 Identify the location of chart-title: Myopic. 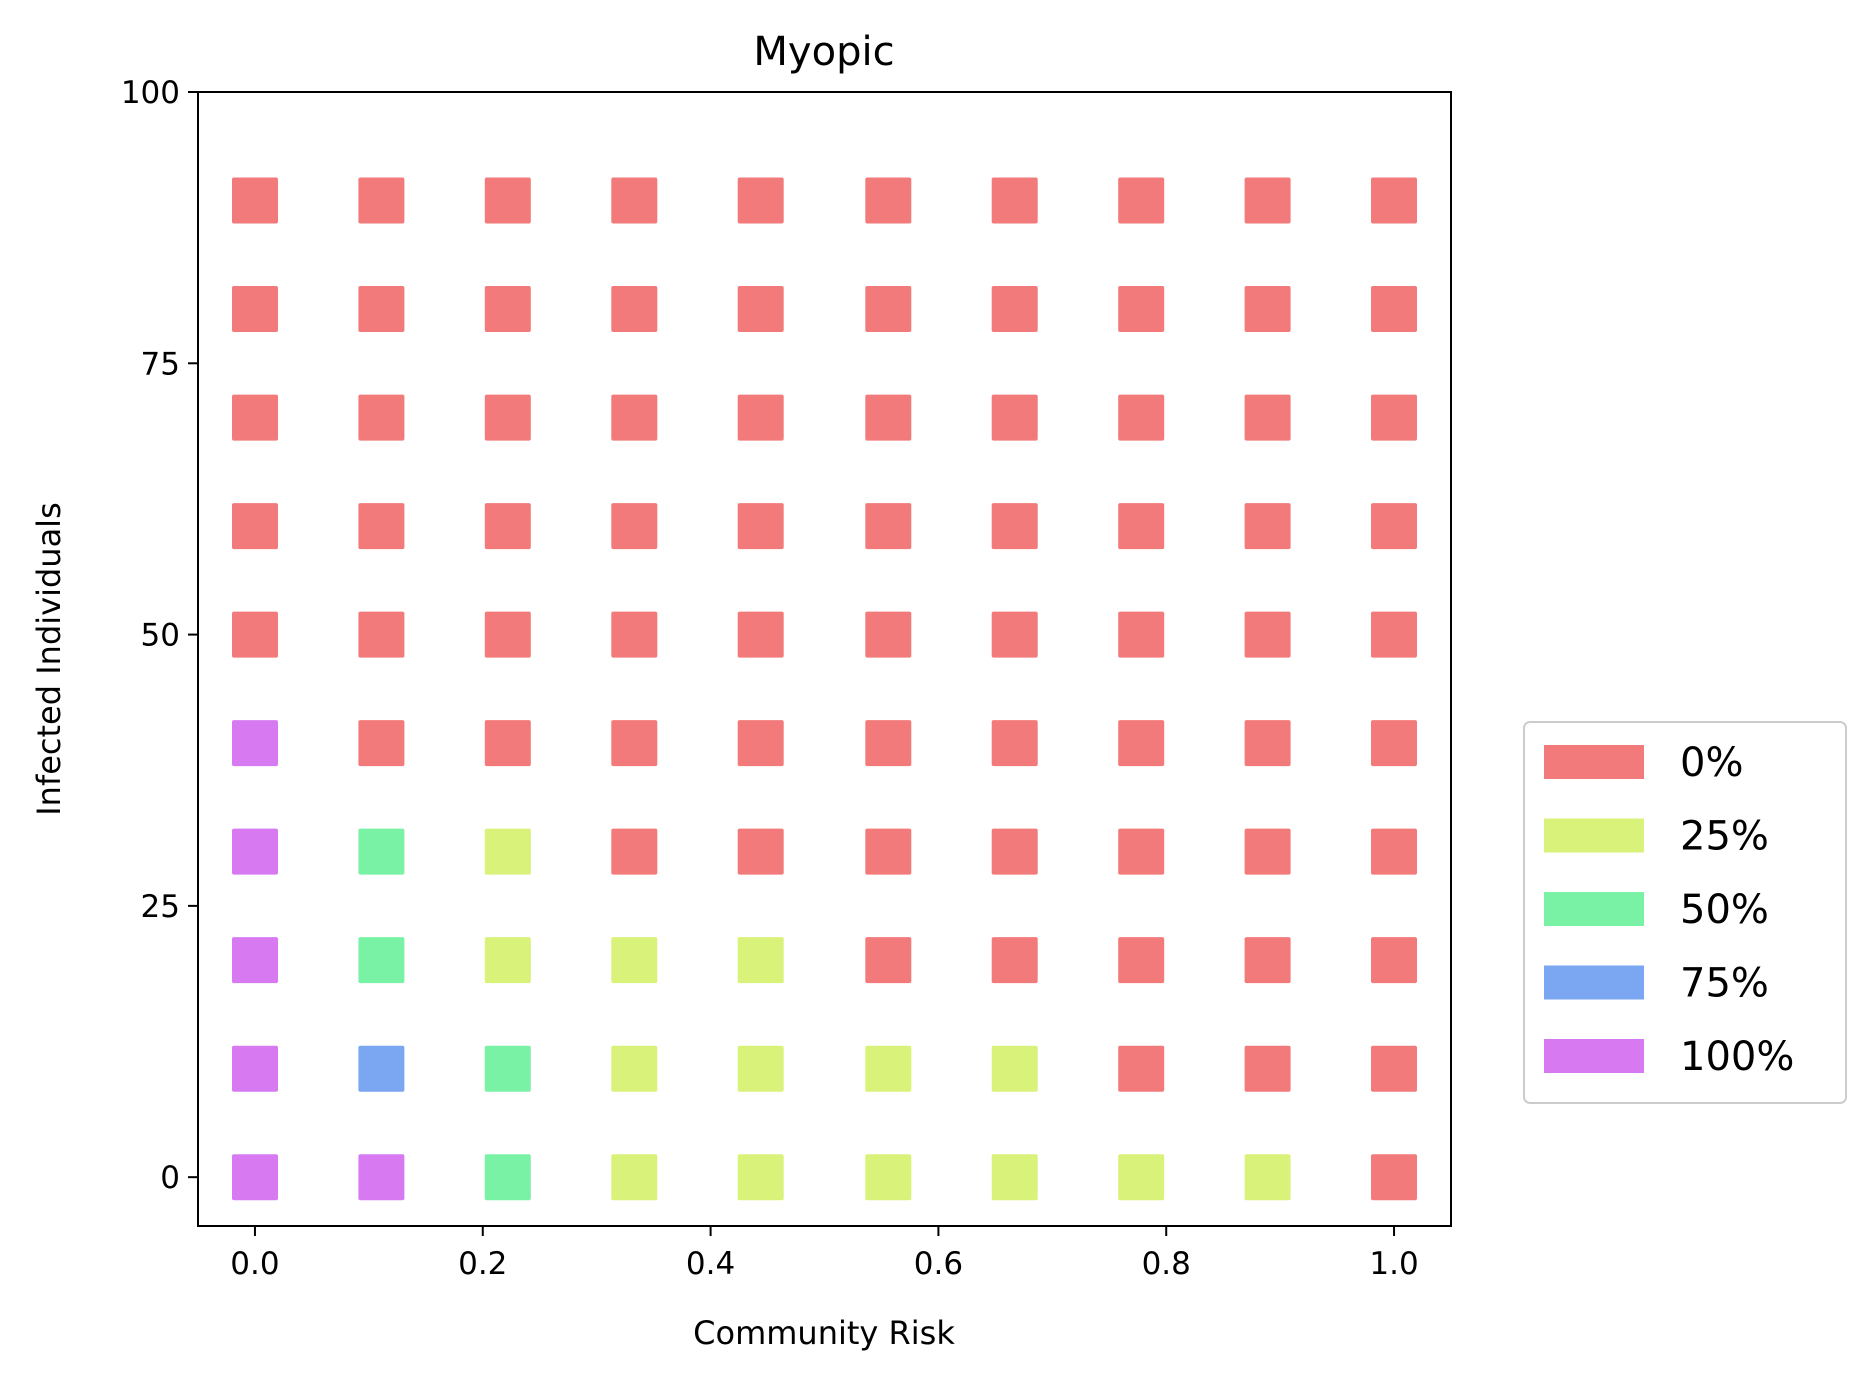
(823, 52).